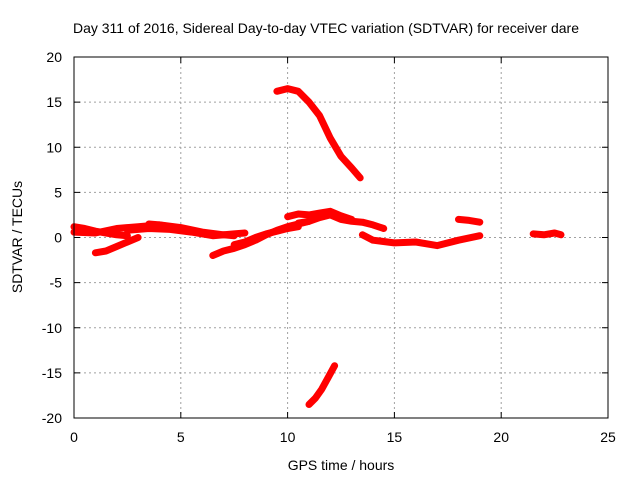 The width and height of the screenshot is (640, 480). What do you see at coordinates (58, 192) in the screenshot?
I see `y-tick-label: 5` at bounding box center [58, 192].